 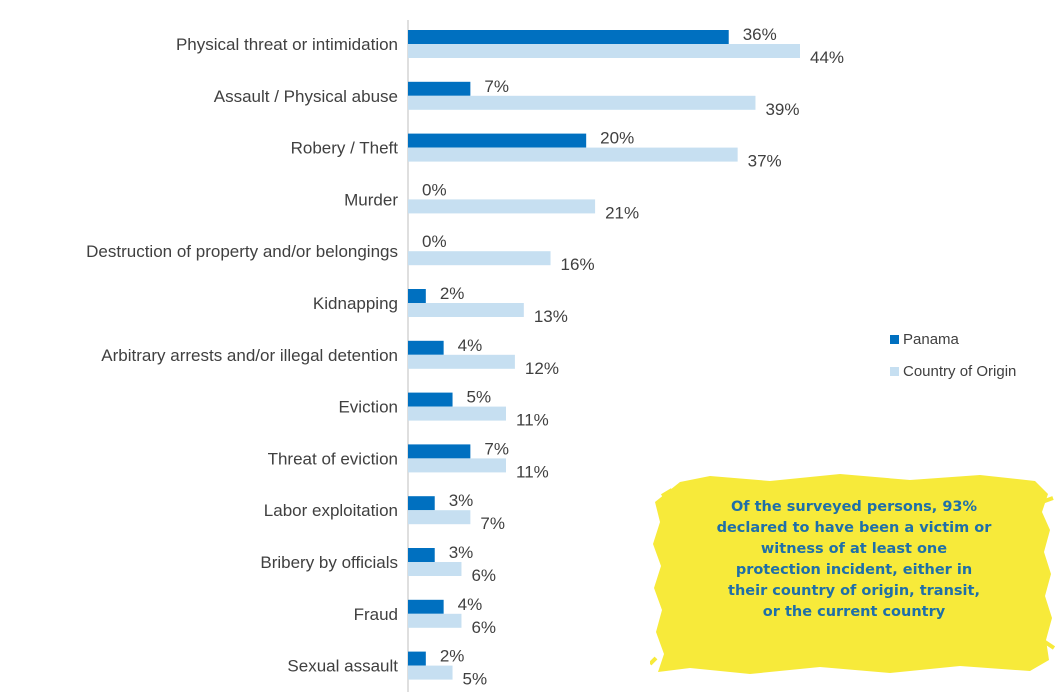 What do you see at coordinates (578, 264) in the screenshot?
I see `value-label-country-of-origin-destruction-of-property-and-or-belongings: 16%` at bounding box center [578, 264].